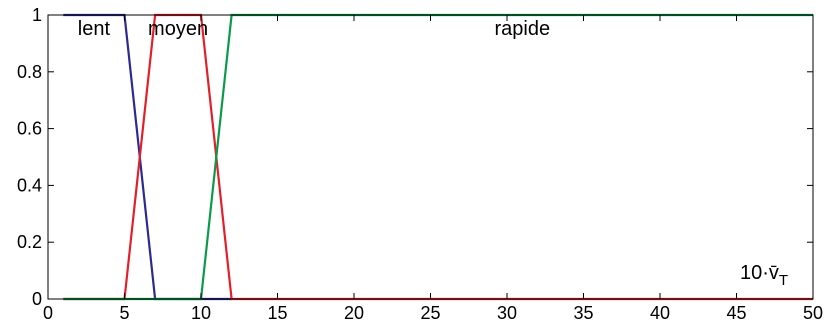 The image size is (827, 324). I want to click on x-tick-label: 50, so click(813, 313).